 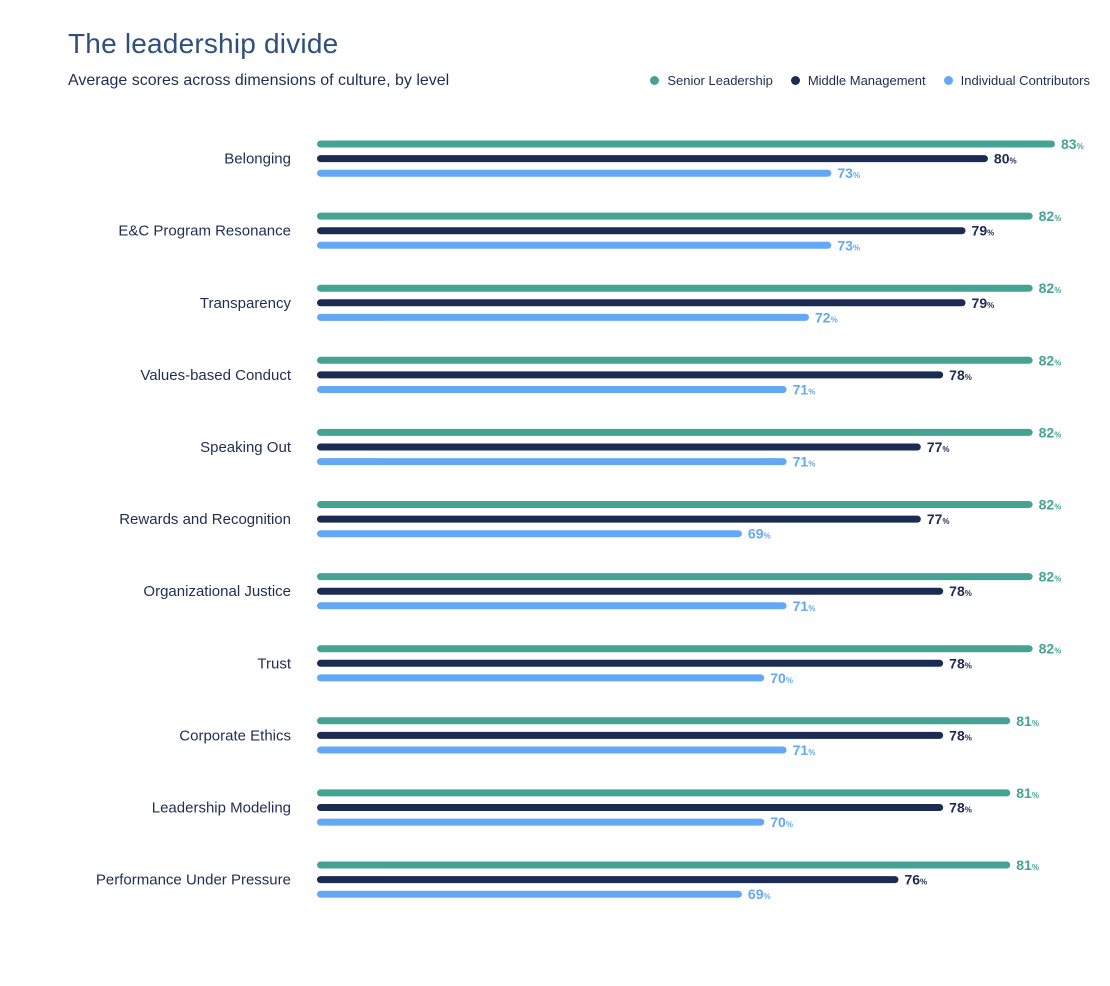 I want to click on data-label: 70%, so click(x=781, y=822).